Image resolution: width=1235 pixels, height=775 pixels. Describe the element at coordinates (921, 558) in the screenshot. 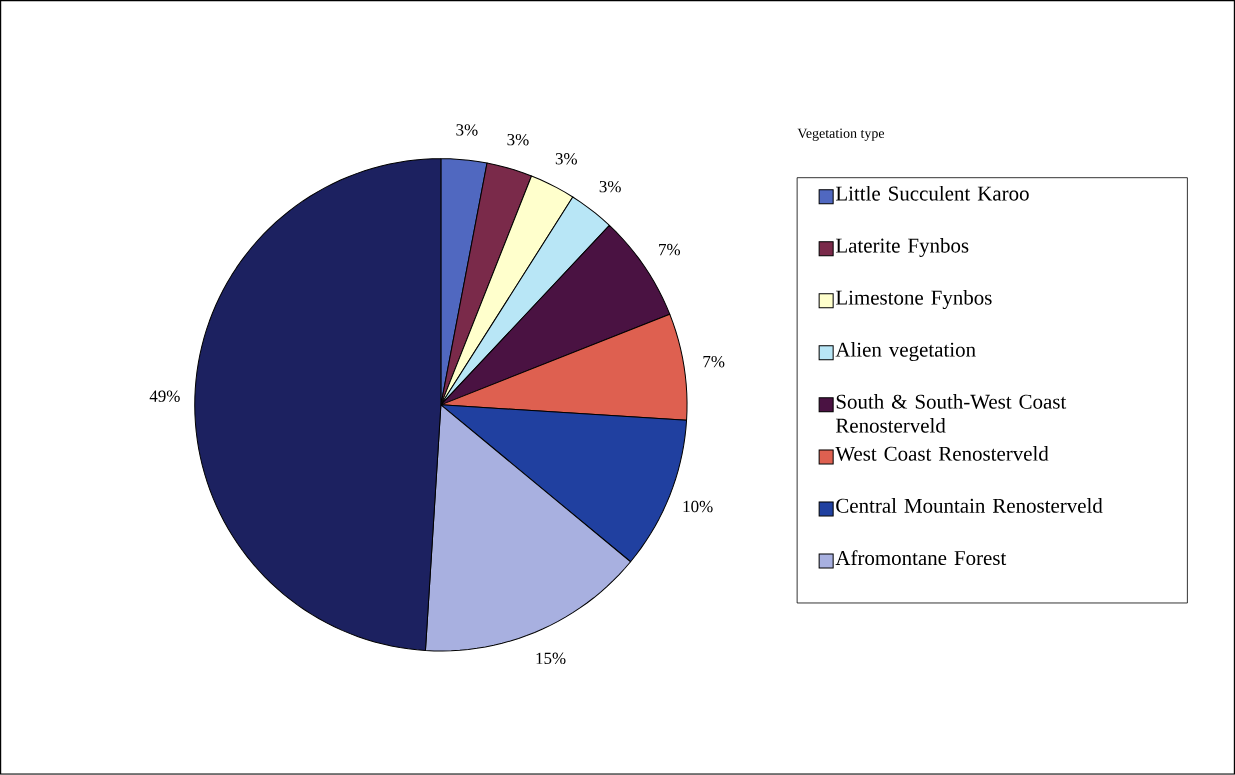

I see `legend-label: Afromontane Forest` at that location.